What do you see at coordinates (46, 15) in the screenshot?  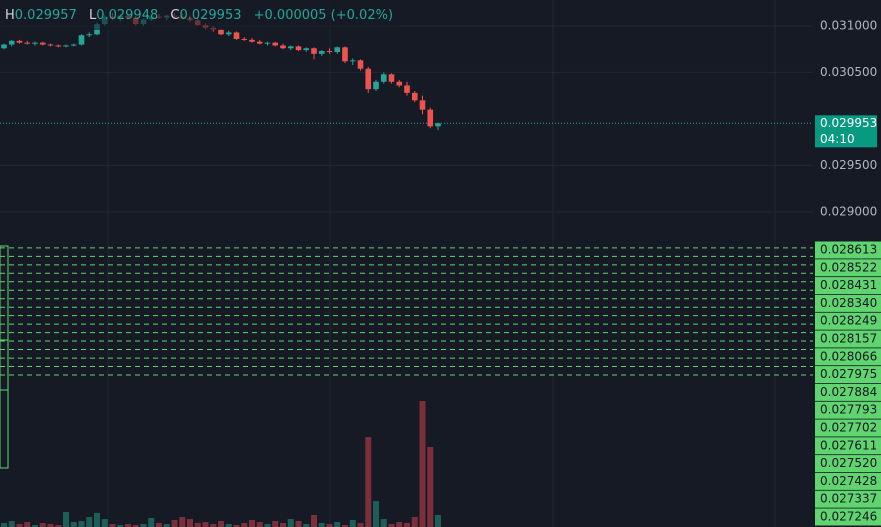 I see `h-value: 0.029957` at bounding box center [46, 15].